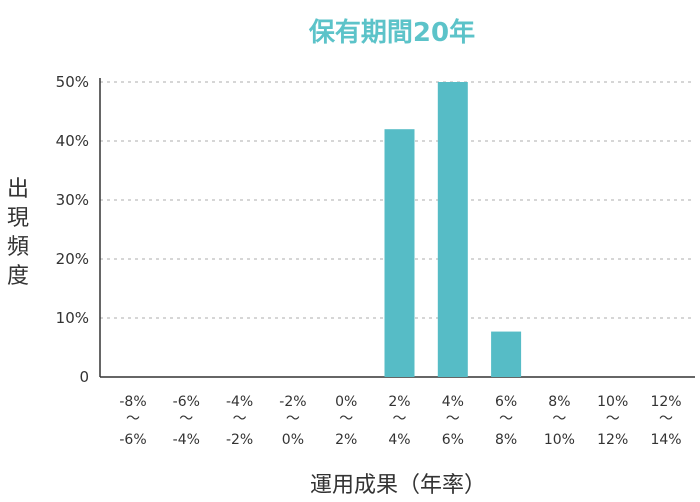 The image size is (700, 502). Describe the element at coordinates (72, 318) in the screenshot. I see `y-tick-label: 10%` at that location.